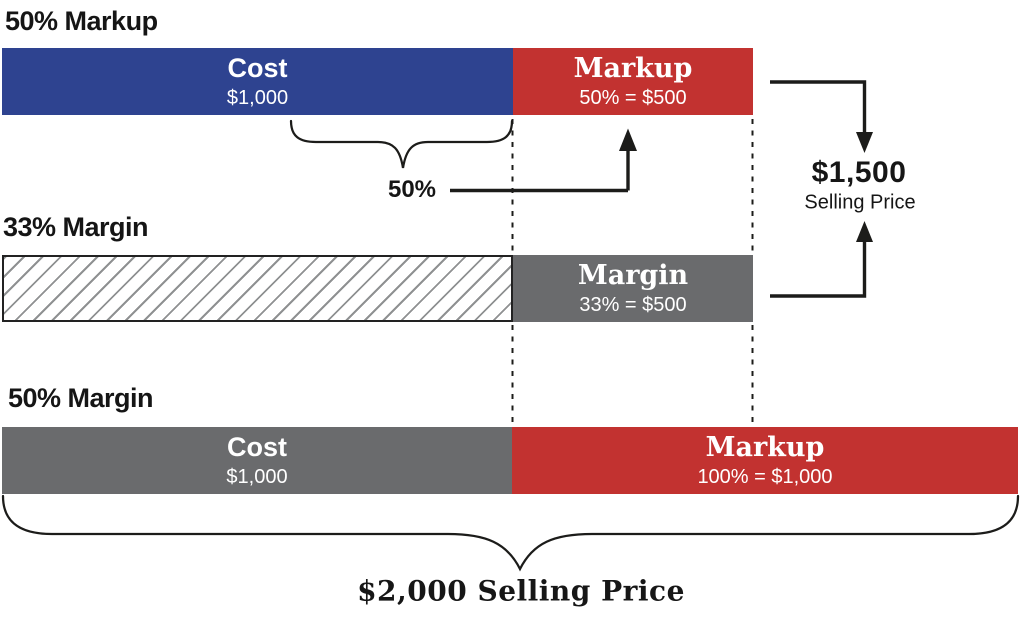 The height and width of the screenshot is (644, 1024). I want to click on selling-price-top-amount: $1,500, so click(859, 172).